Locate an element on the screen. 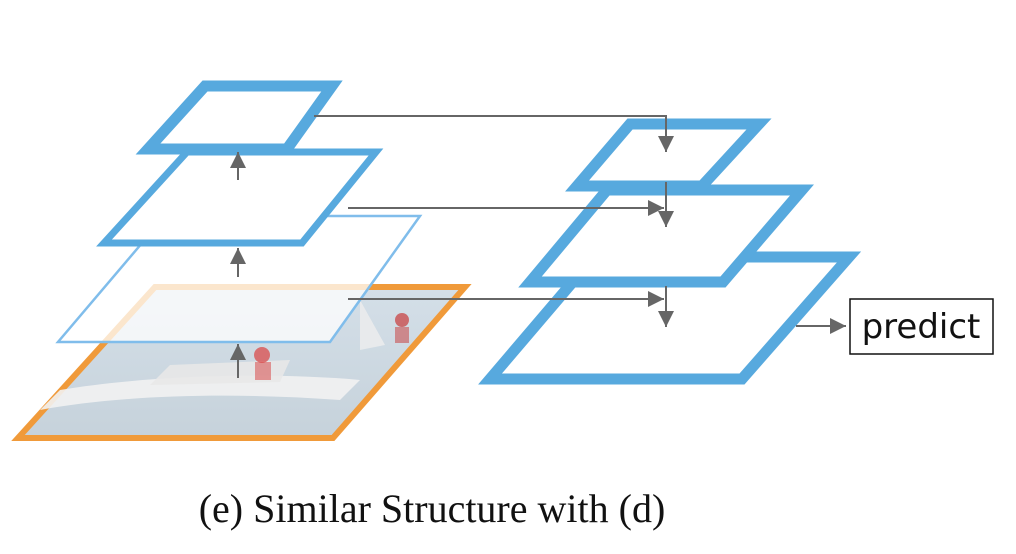  predict-label: predict is located at coordinates (921, 327).